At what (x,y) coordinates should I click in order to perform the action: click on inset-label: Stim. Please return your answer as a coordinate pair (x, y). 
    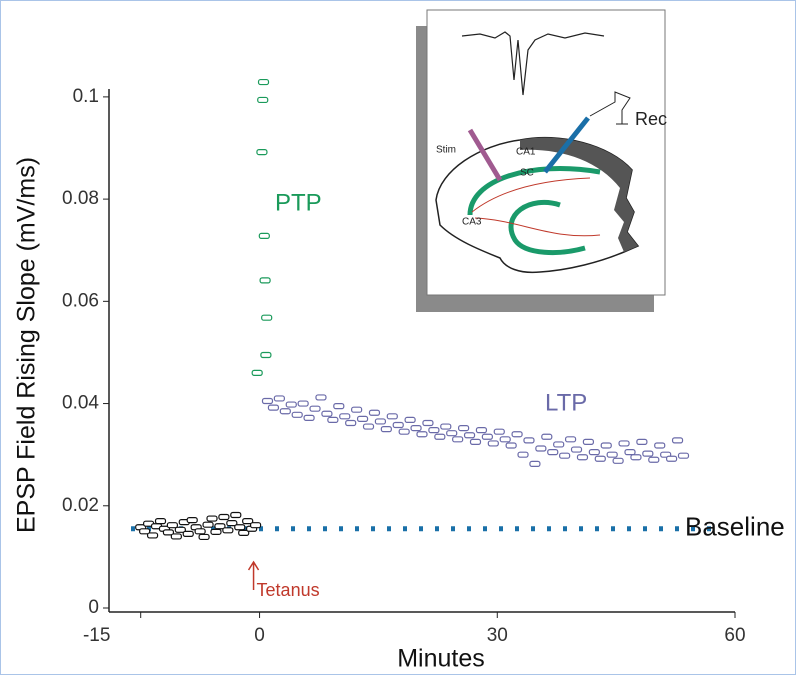
    Looking at the image, I should click on (446, 150).